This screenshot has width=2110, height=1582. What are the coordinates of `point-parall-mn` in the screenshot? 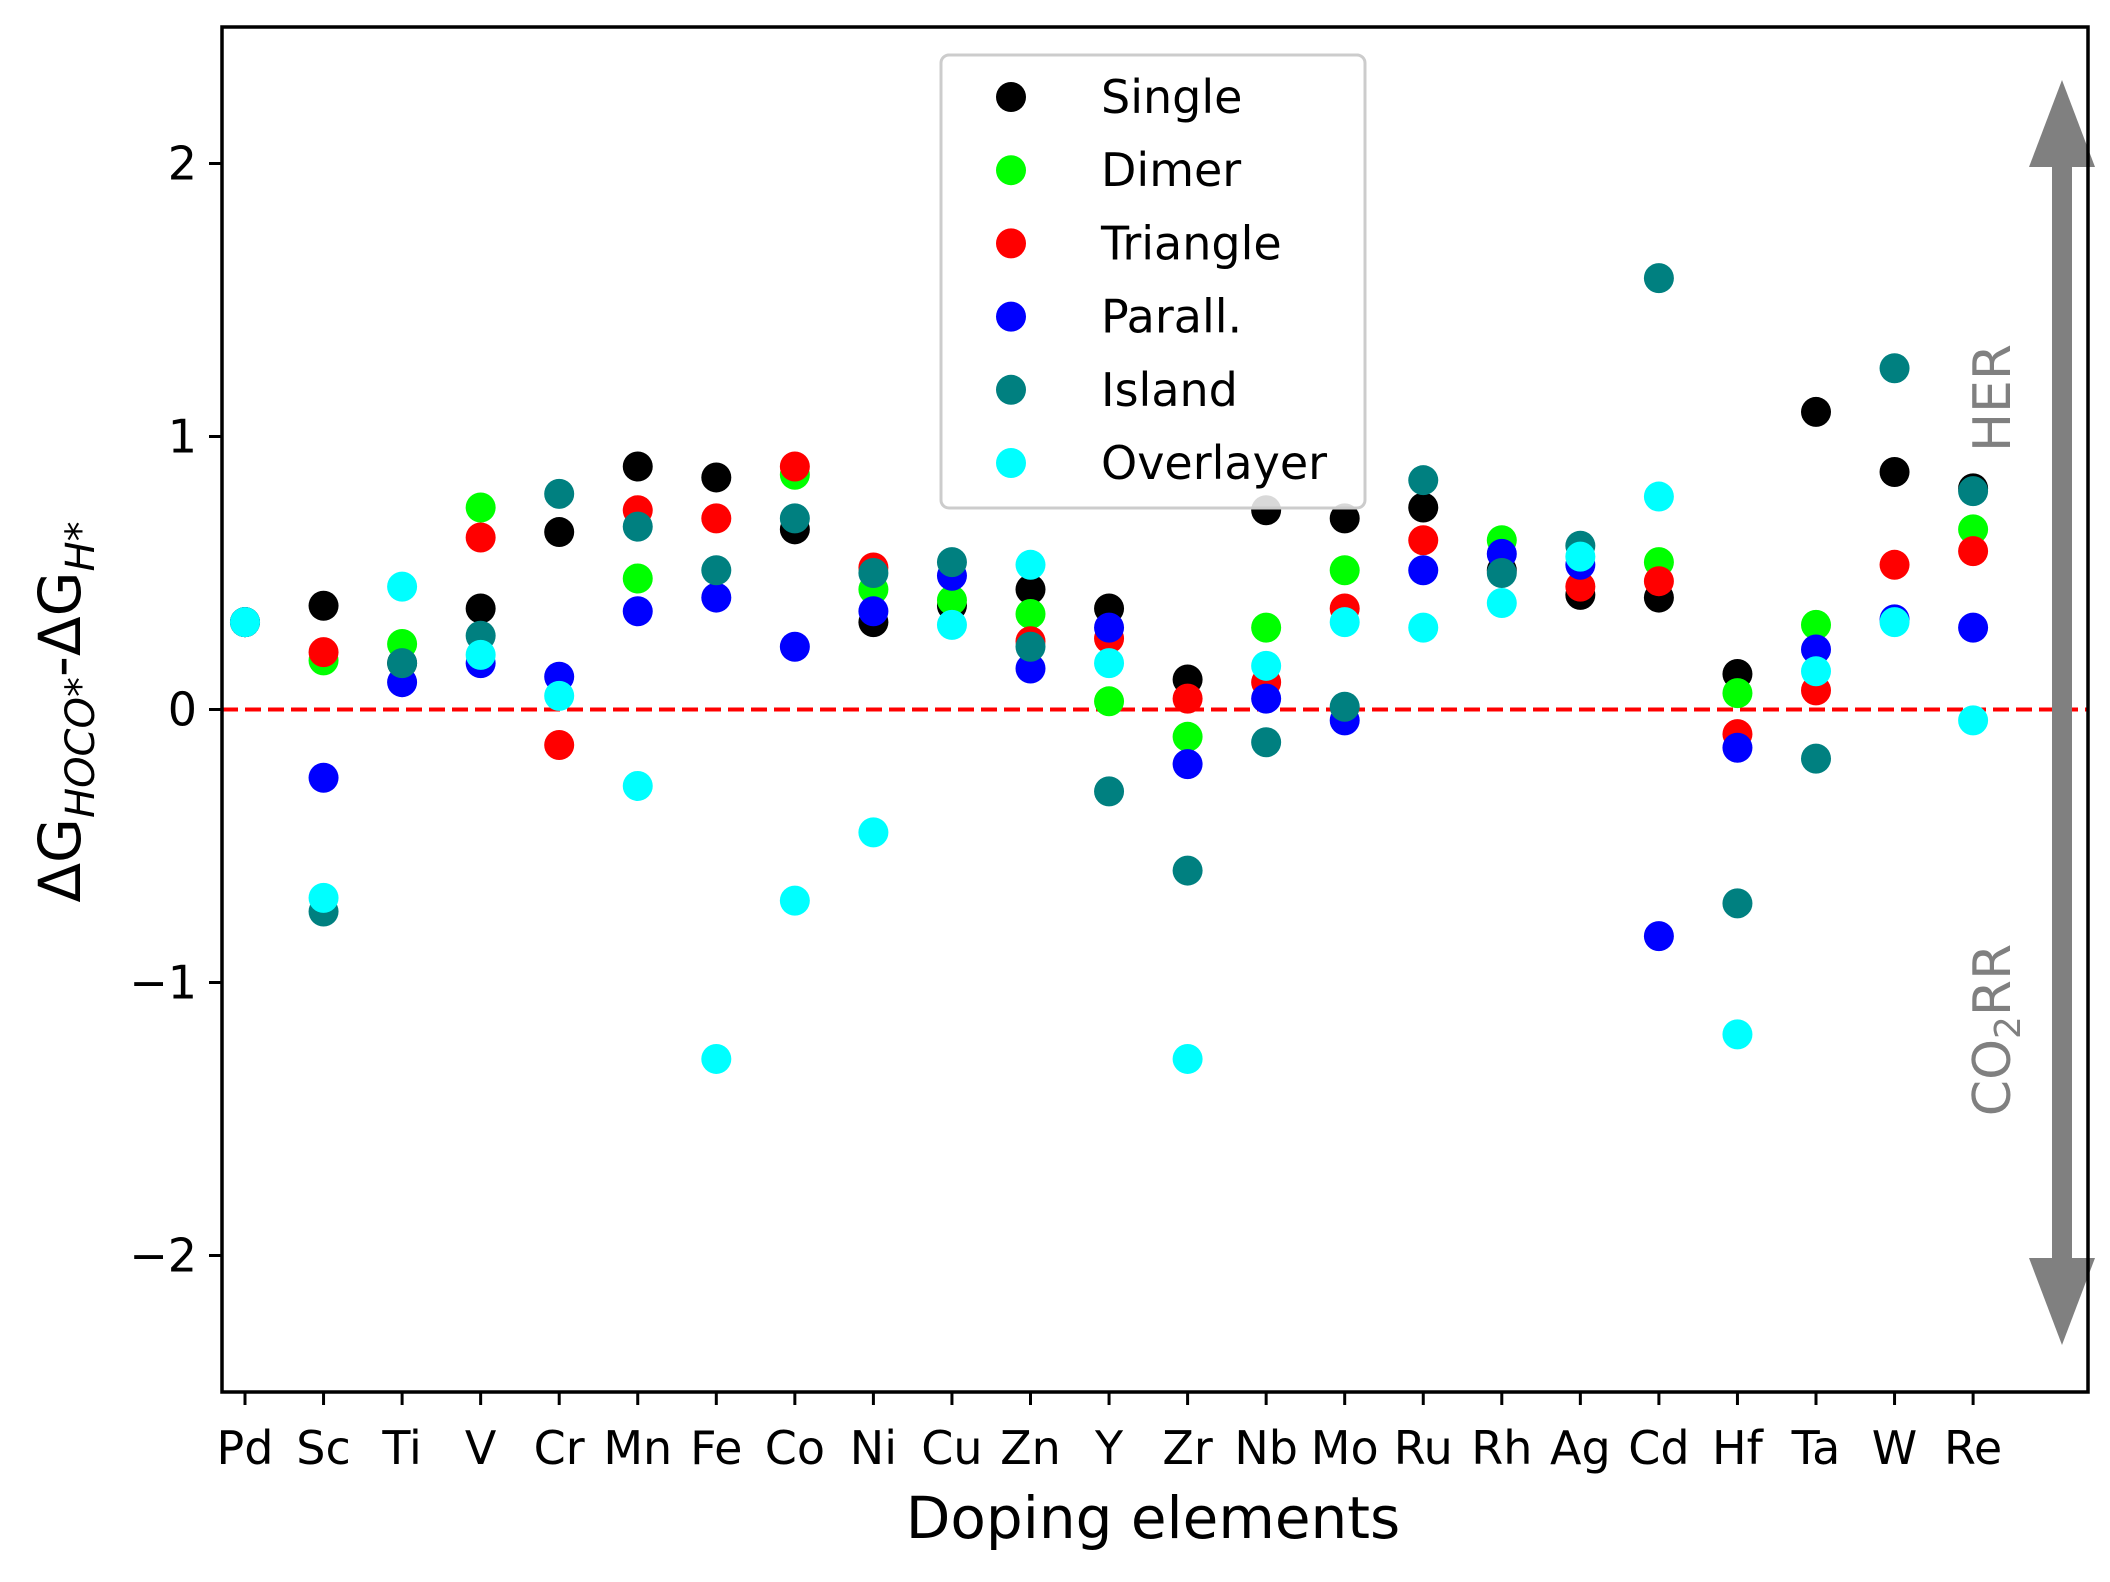 It's located at (637, 611).